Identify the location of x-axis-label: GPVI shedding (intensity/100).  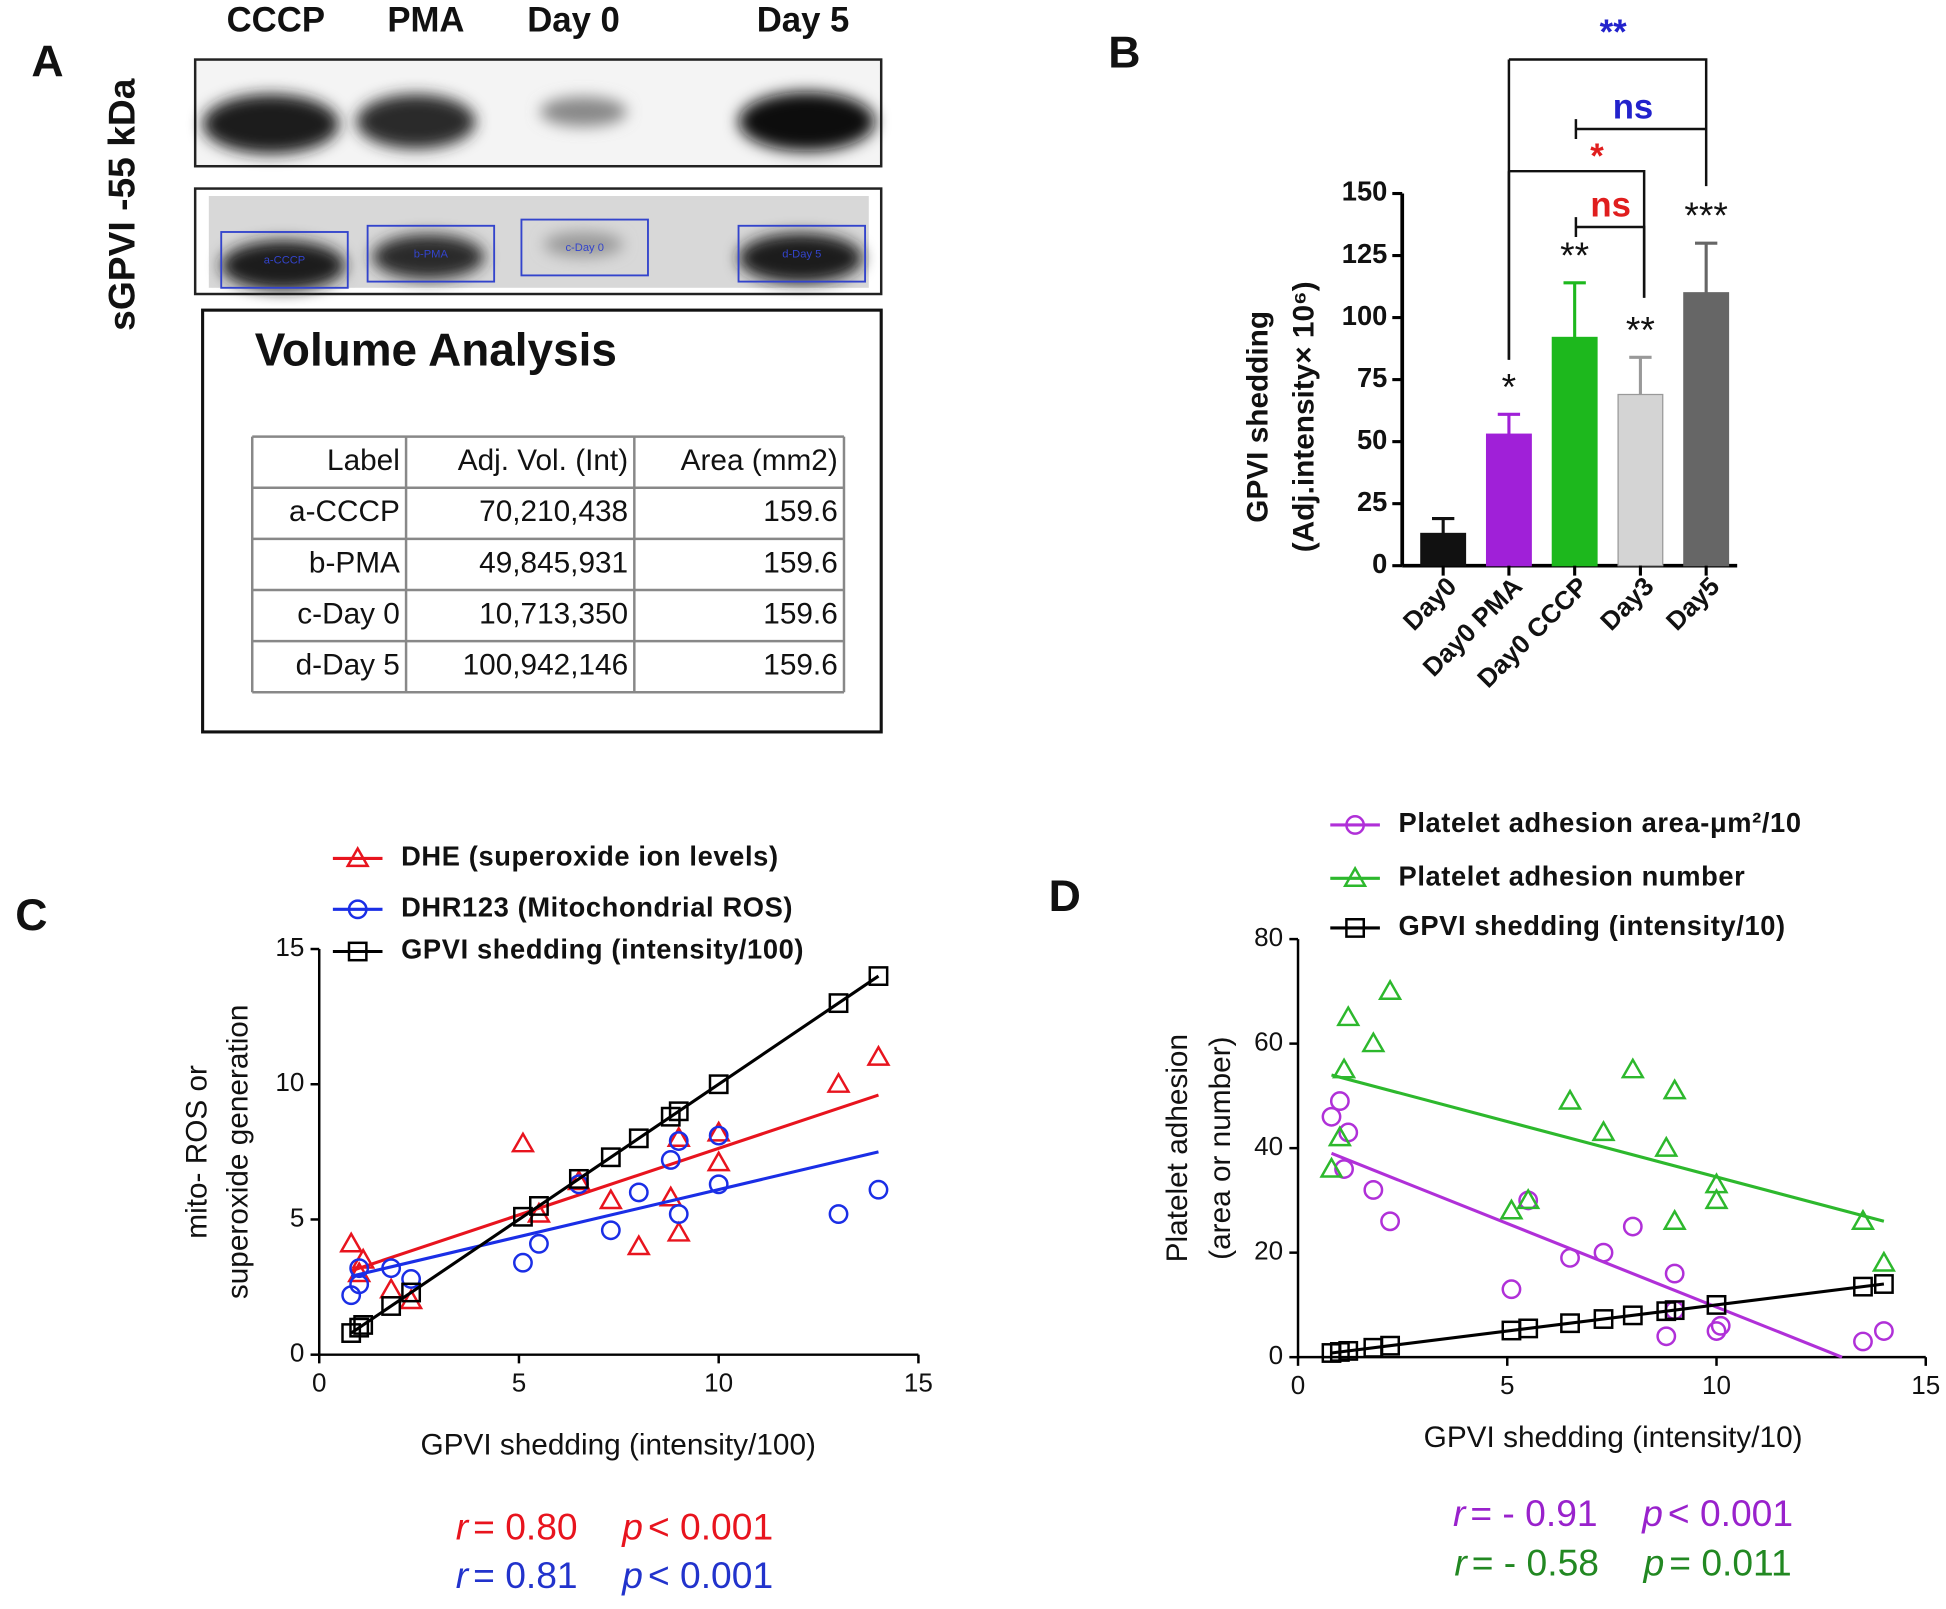
(617, 1444).